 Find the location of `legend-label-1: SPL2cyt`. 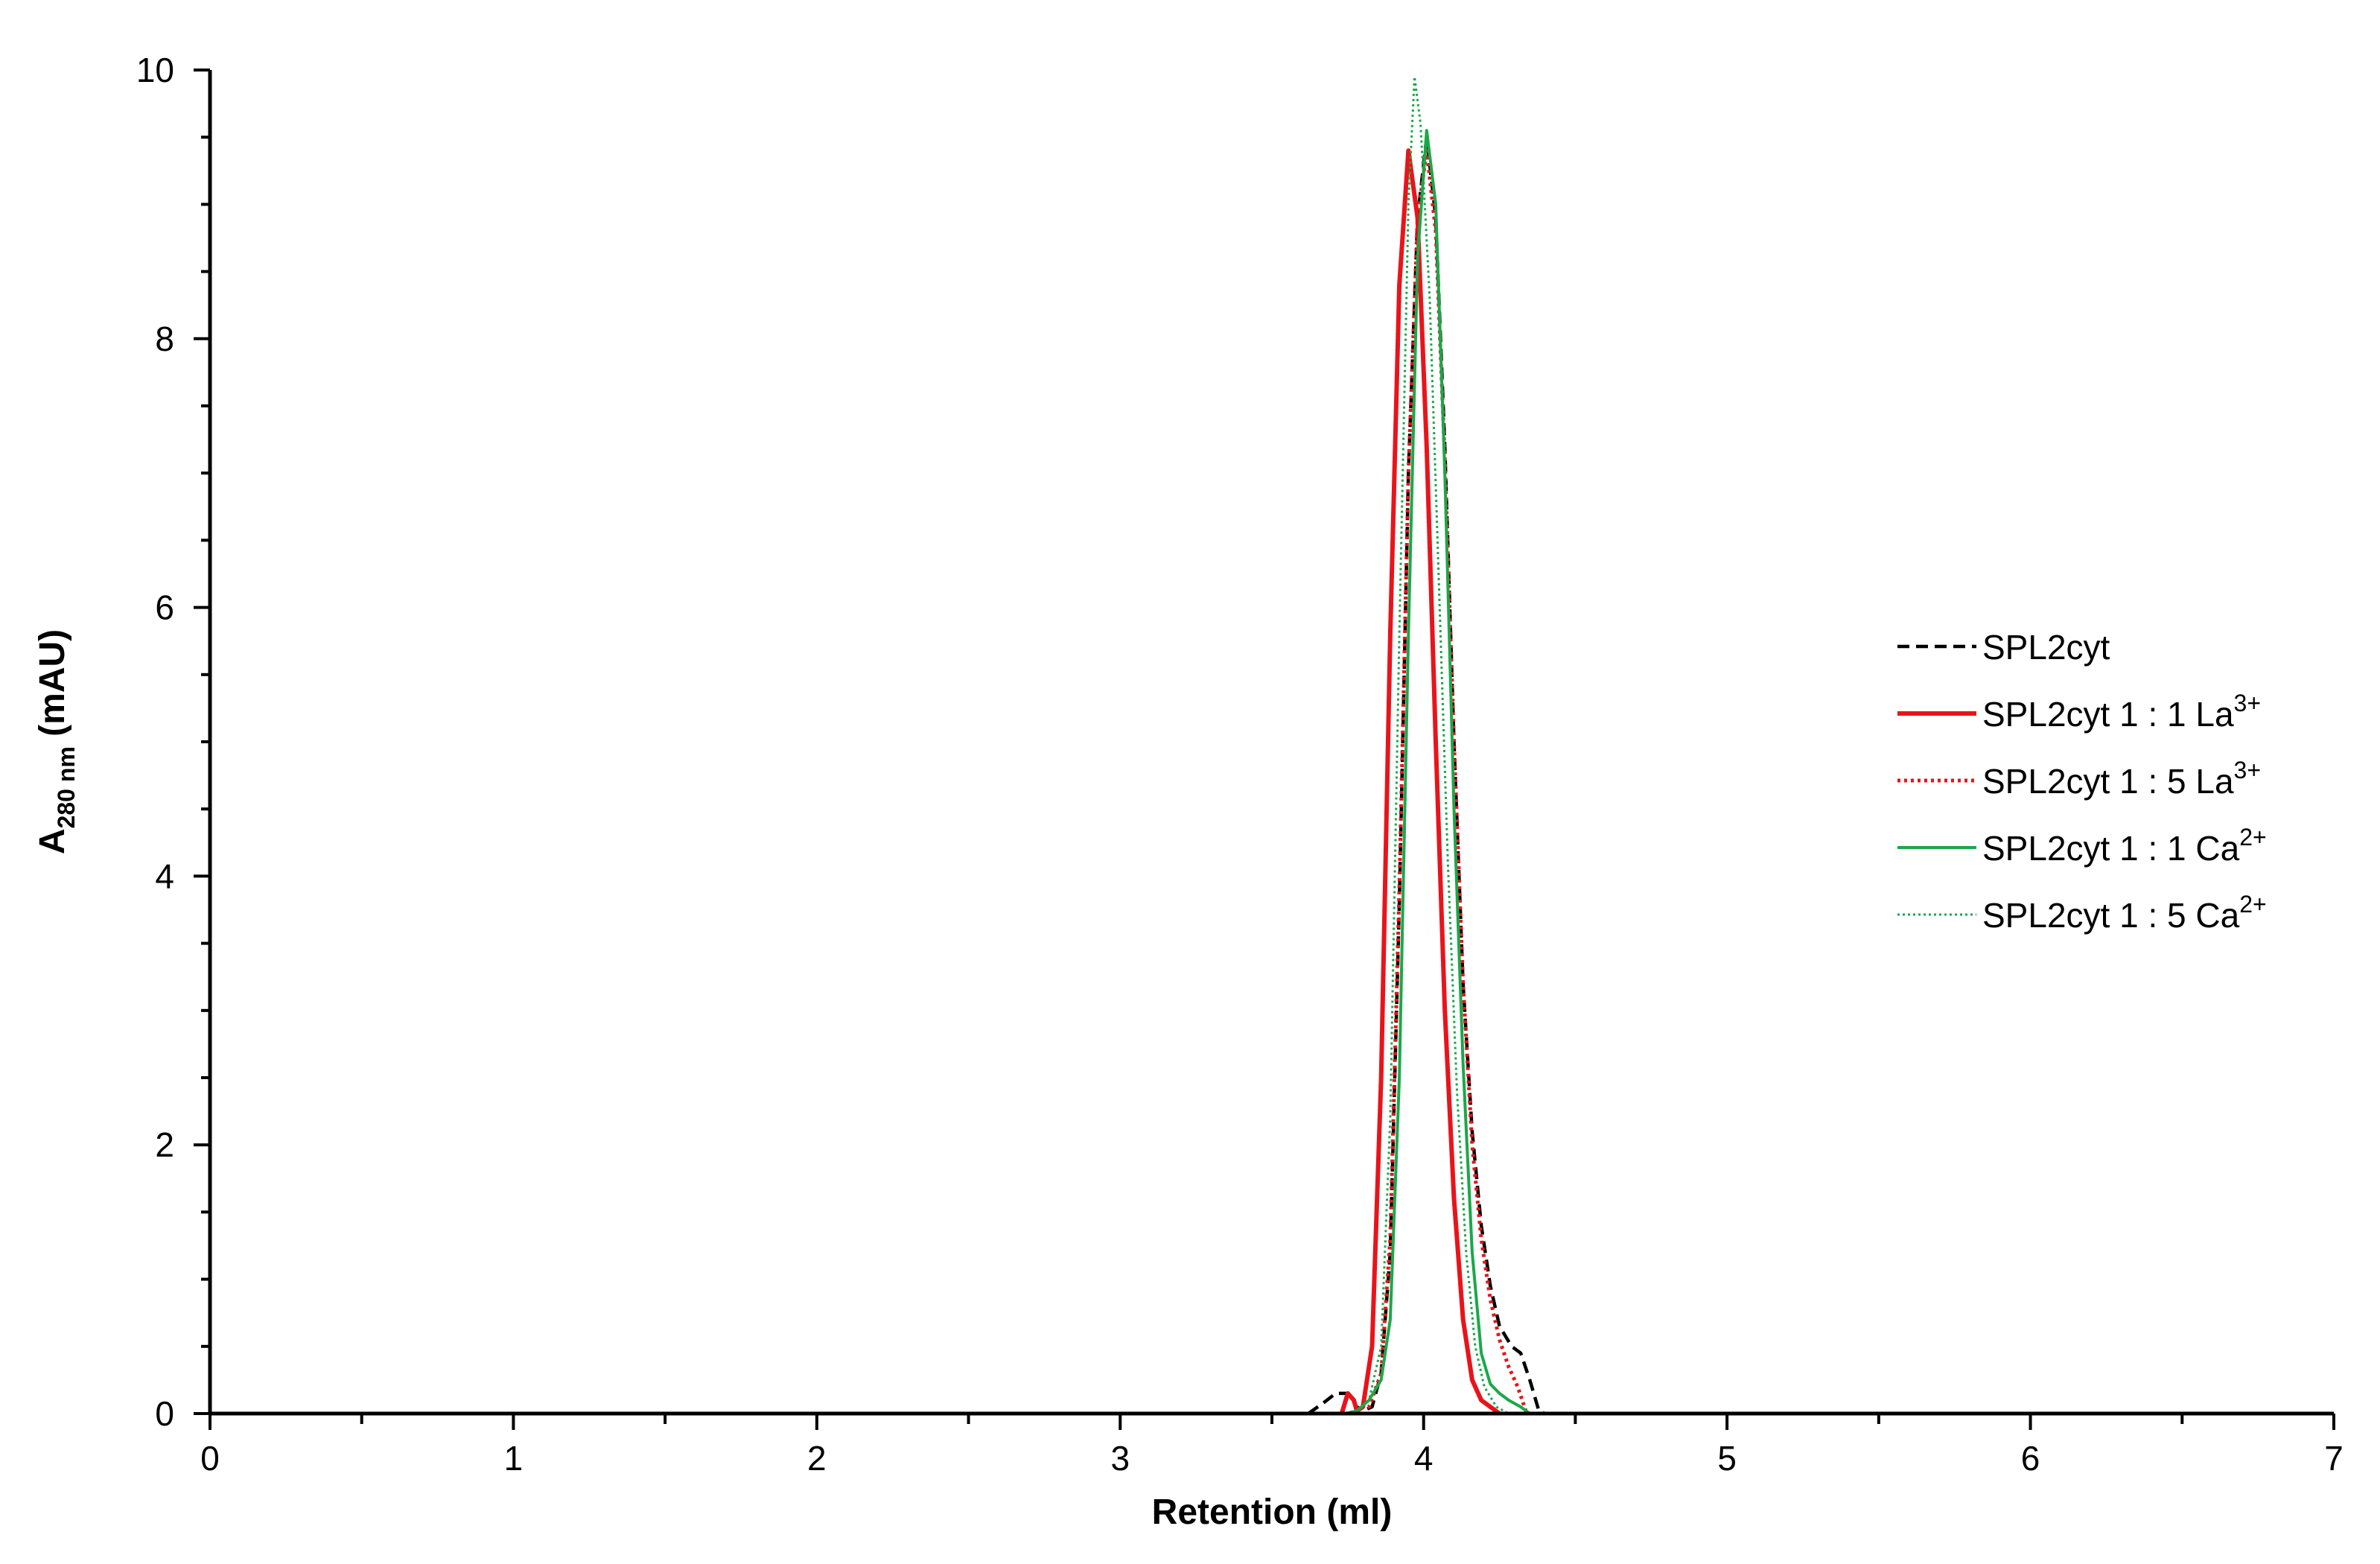

legend-label-1: SPL2cyt is located at coordinates (2046, 647).